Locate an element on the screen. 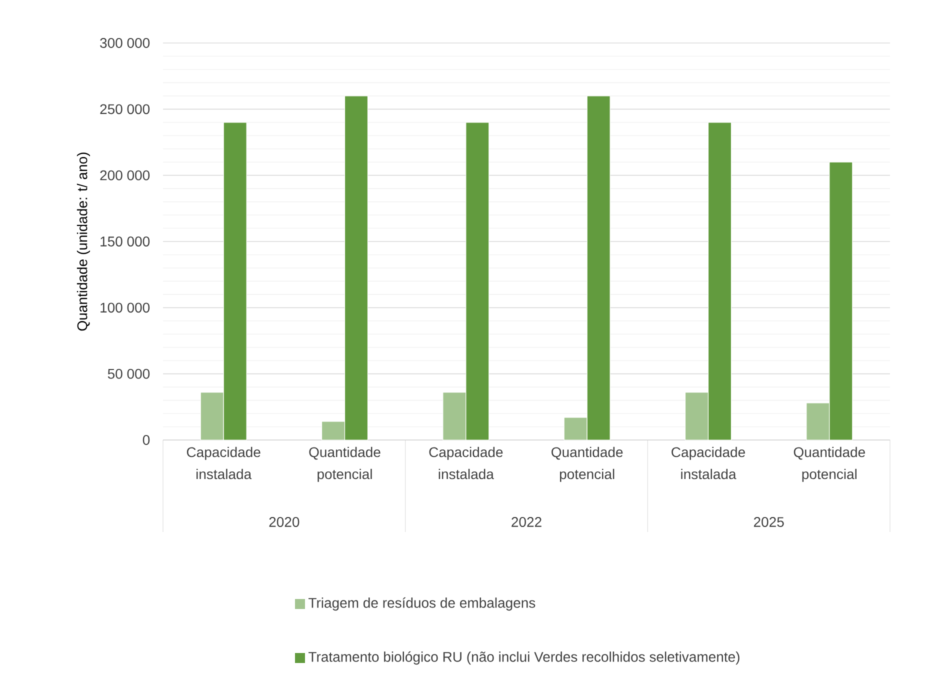  y-tick-label: 200 000 is located at coordinates (125, 175).